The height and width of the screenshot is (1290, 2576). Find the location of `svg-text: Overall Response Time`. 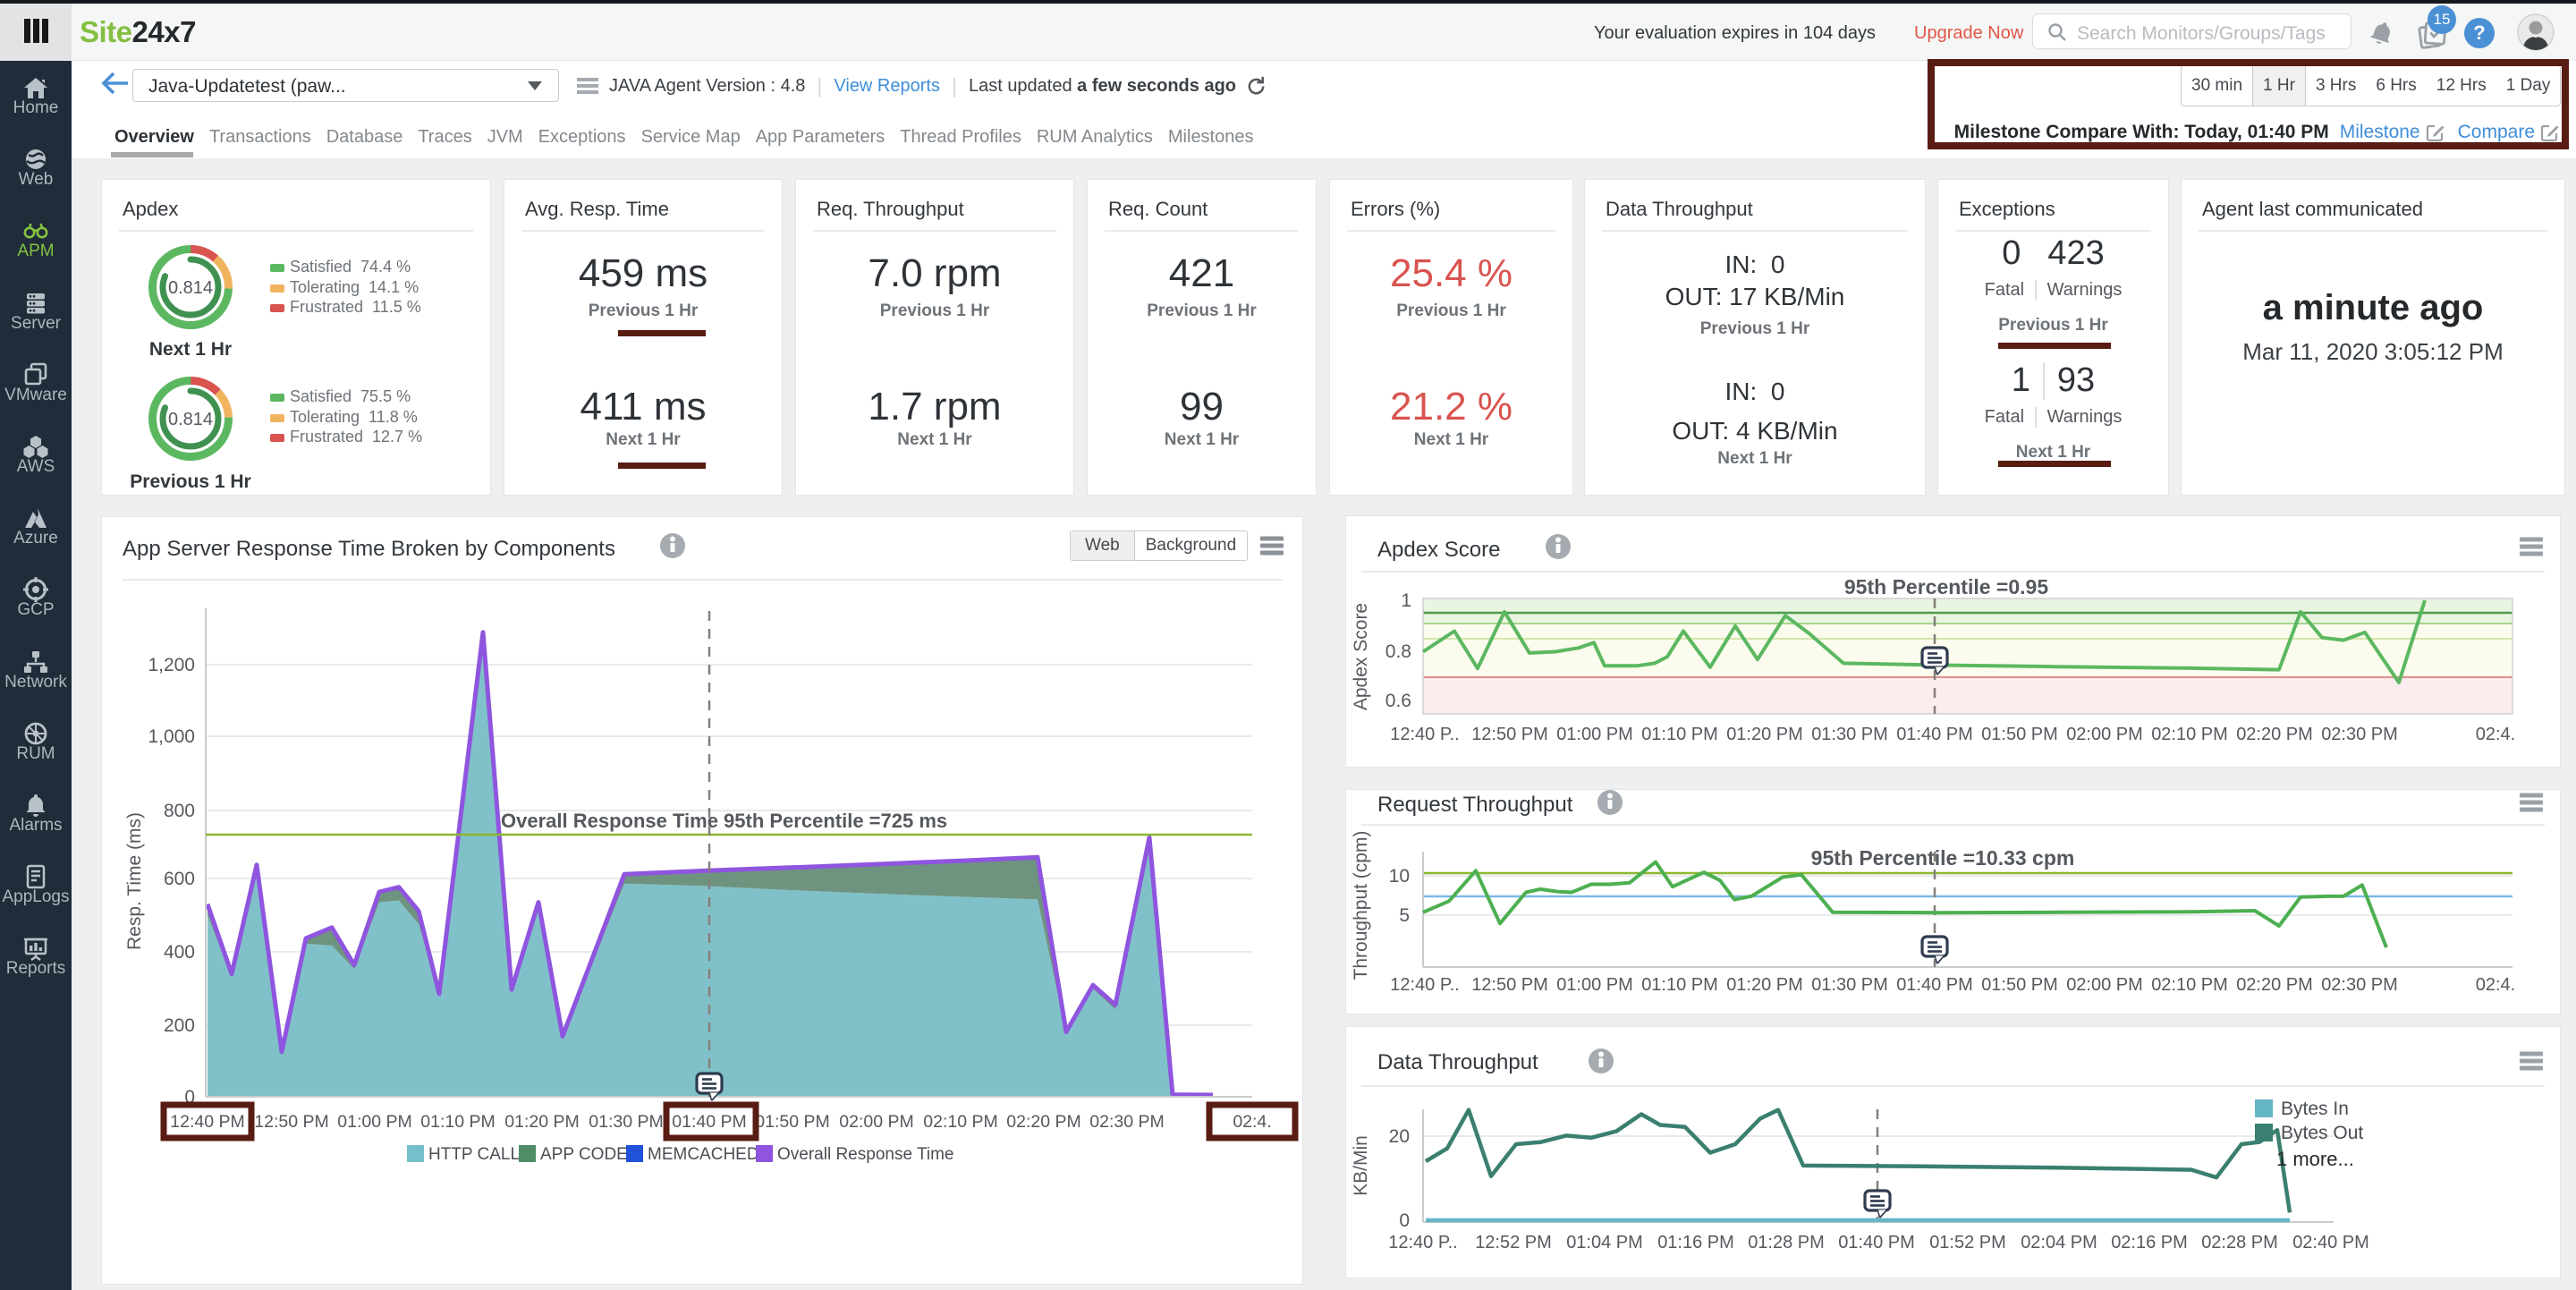

svg-text: Overall Response Time is located at coordinates (865, 1154).